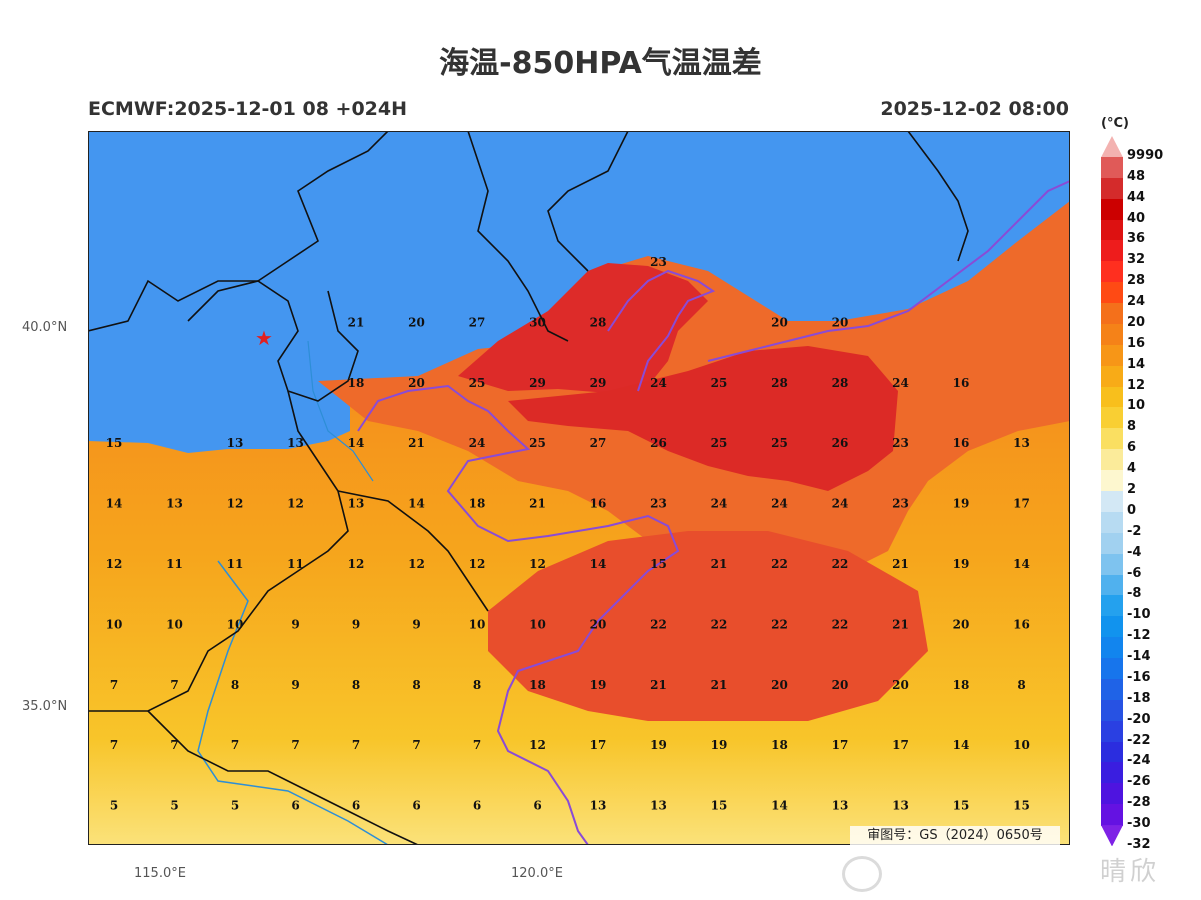 The image size is (1201, 900). I want to click on lon-label-120: 120.0°E, so click(537, 873).